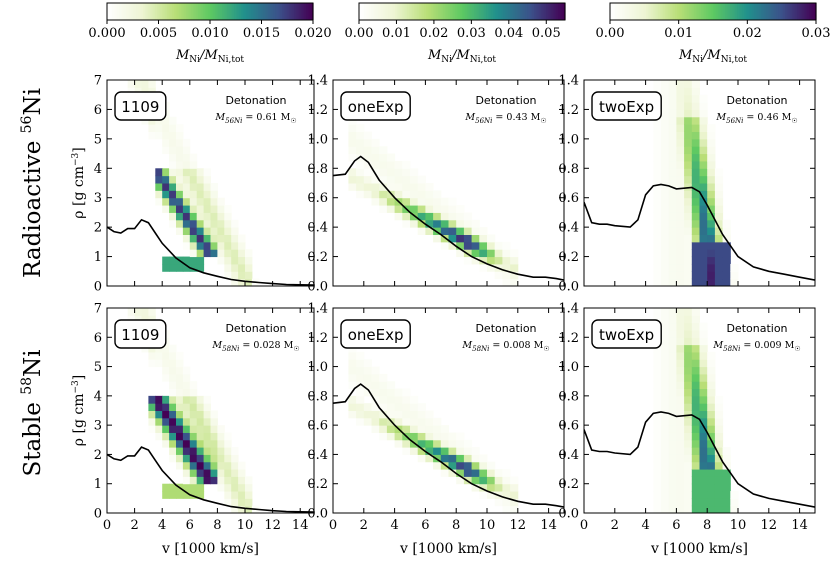 The width and height of the screenshot is (831, 564). I want to click on x-tick-label: 8, so click(217, 525).